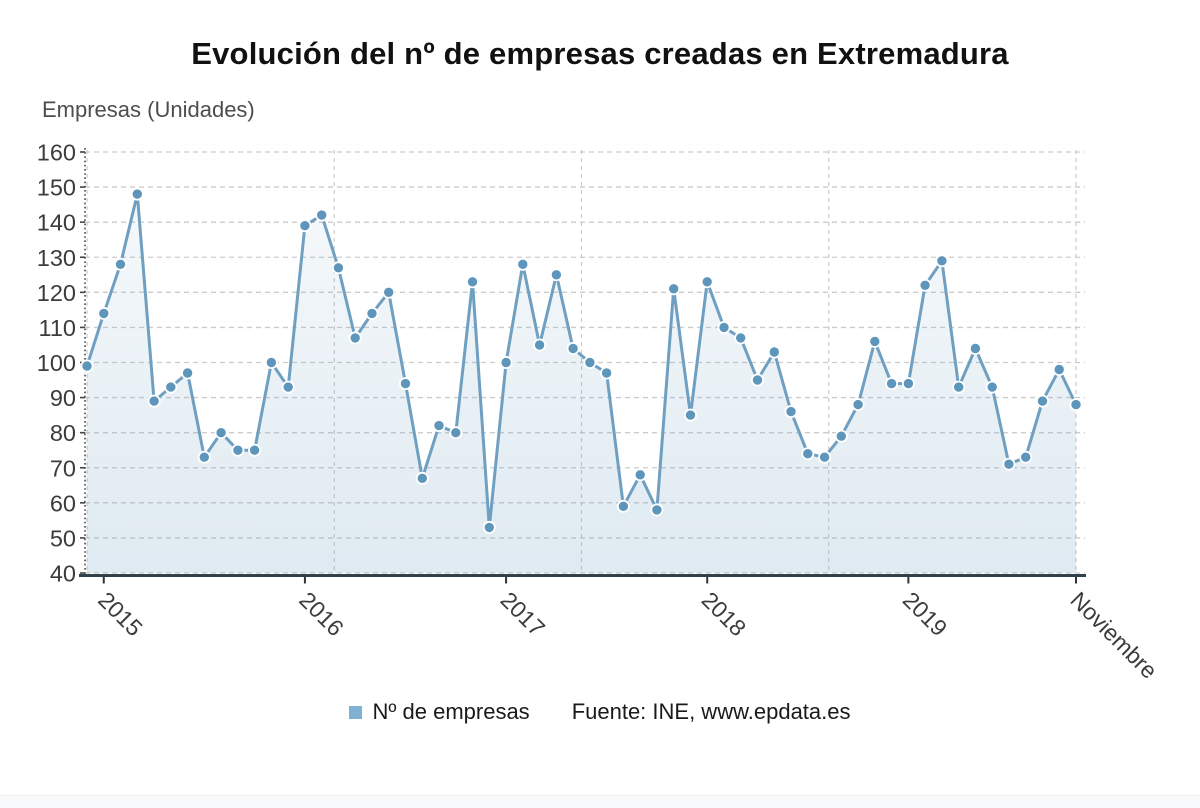 This screenshot has height=808, width=1200. I want to click on y-axis-title: Empresas (Unidades), so click(148, 109).